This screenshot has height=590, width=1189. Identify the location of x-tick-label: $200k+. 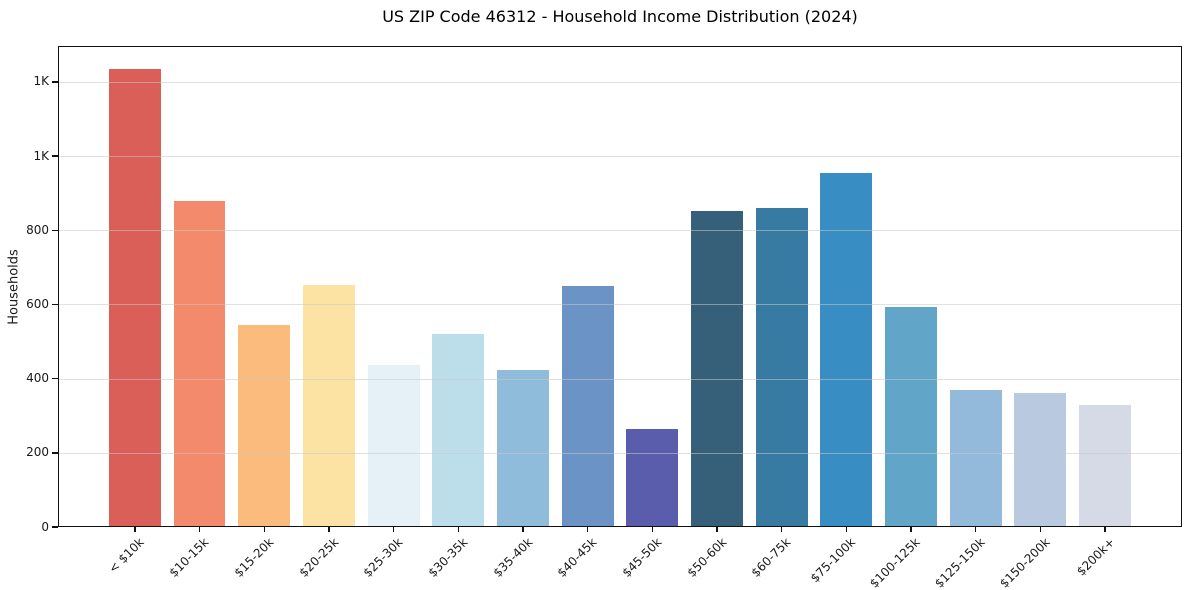
(1095, 557).